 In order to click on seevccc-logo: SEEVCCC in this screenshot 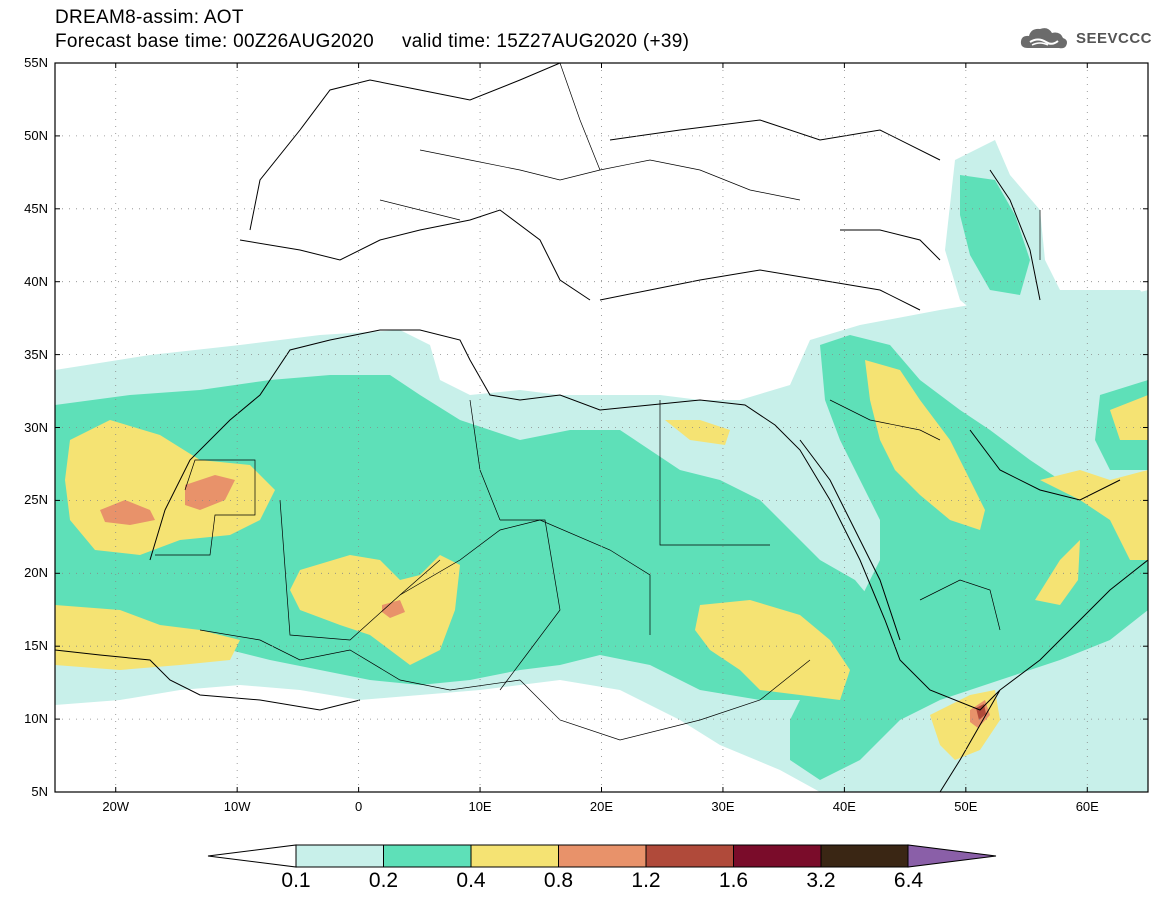, I will do `click(1085, 38)`.